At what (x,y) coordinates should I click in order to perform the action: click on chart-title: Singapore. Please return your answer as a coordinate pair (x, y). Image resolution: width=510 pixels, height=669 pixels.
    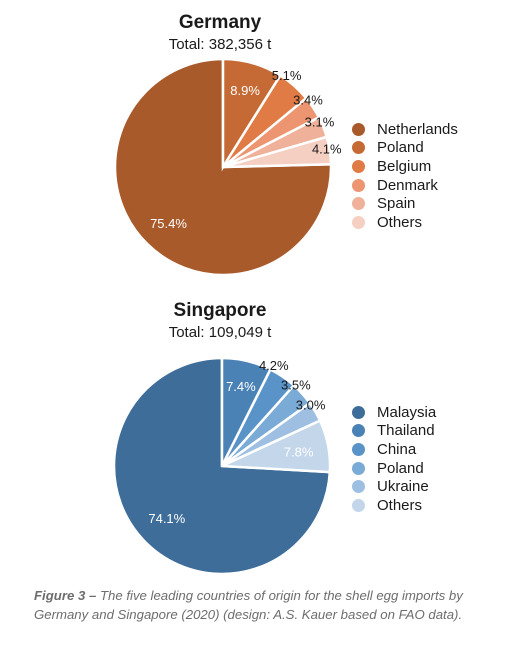
    Looking at the image, I should click on (220, 310).